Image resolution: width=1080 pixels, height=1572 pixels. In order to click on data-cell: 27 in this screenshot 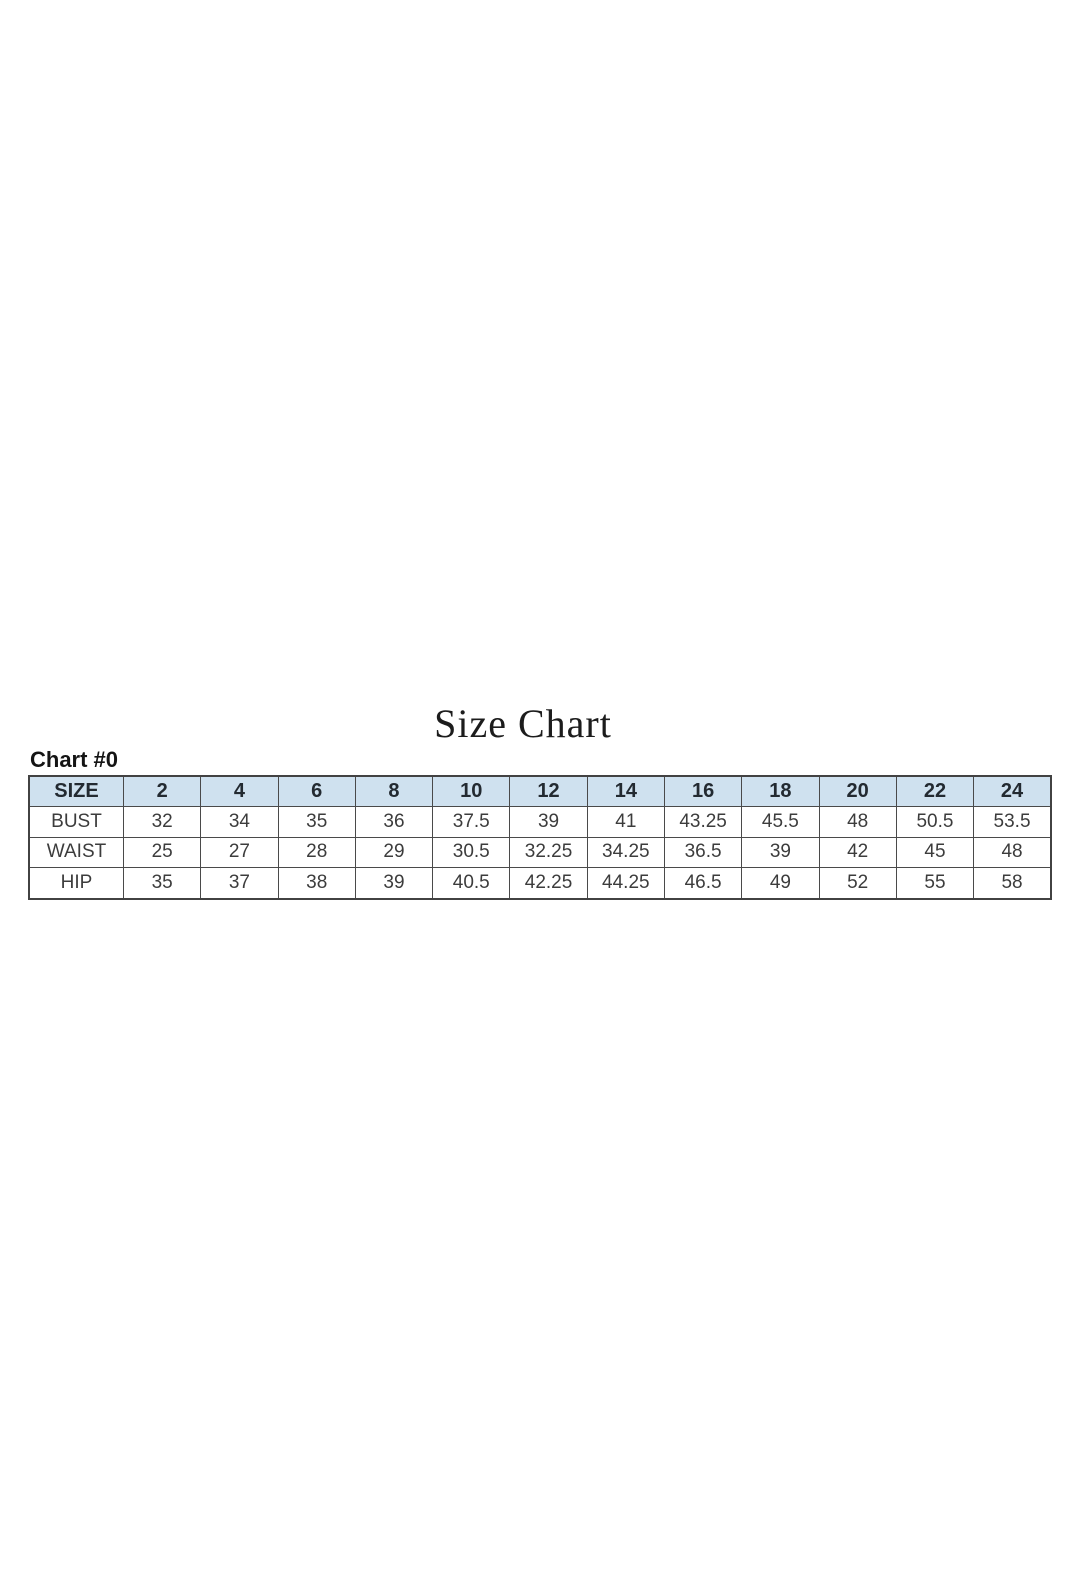, I will do `click(239, 852)`.